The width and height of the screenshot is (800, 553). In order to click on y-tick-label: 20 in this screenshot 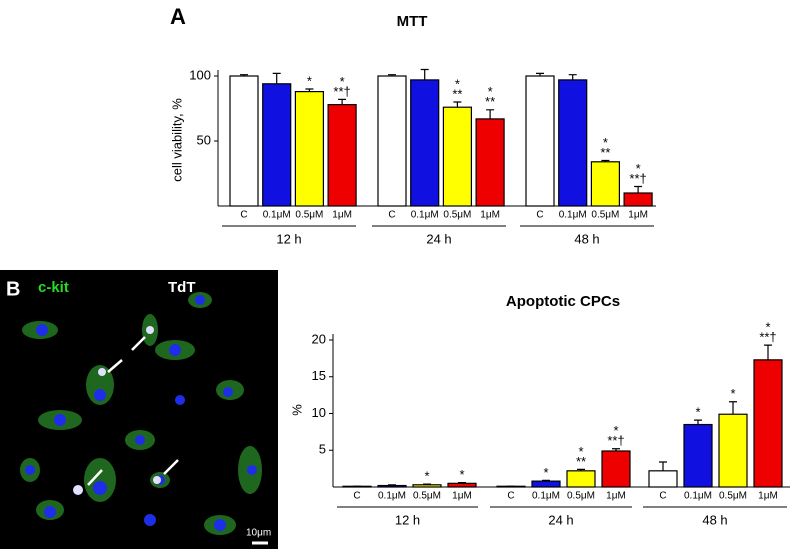, I will do `click(319, 338)`.